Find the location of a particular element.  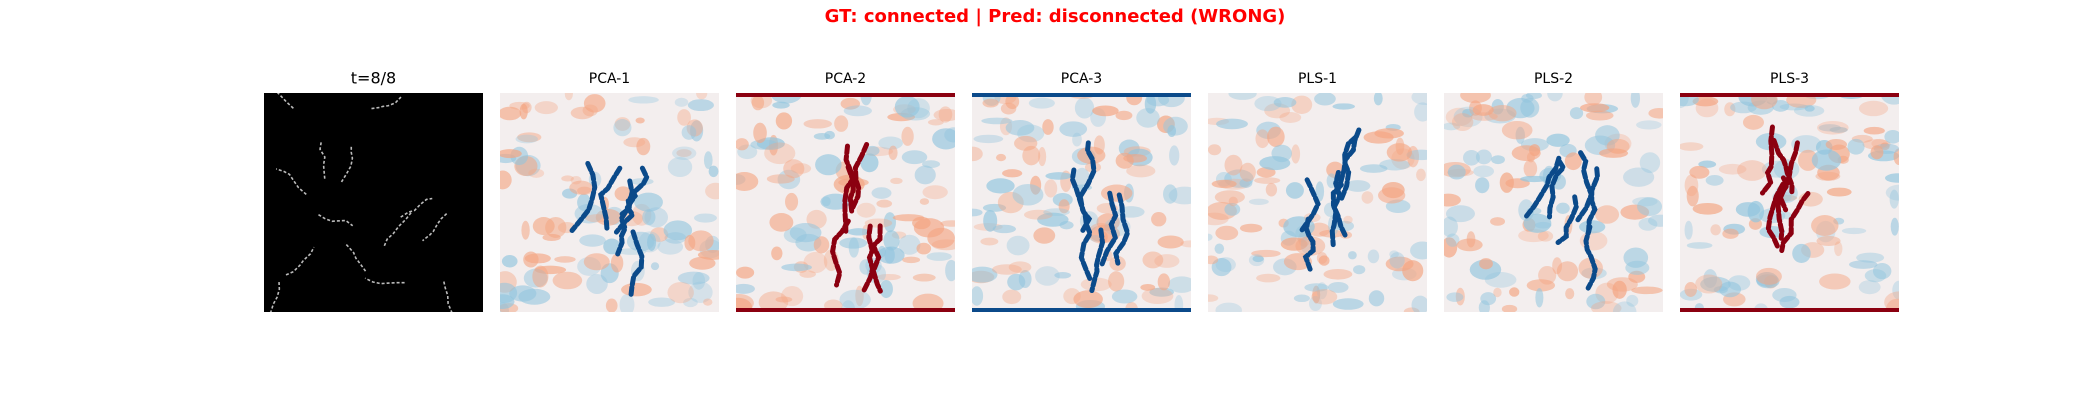

panel-title: PCA-2 is located at coordinates (845, 79).